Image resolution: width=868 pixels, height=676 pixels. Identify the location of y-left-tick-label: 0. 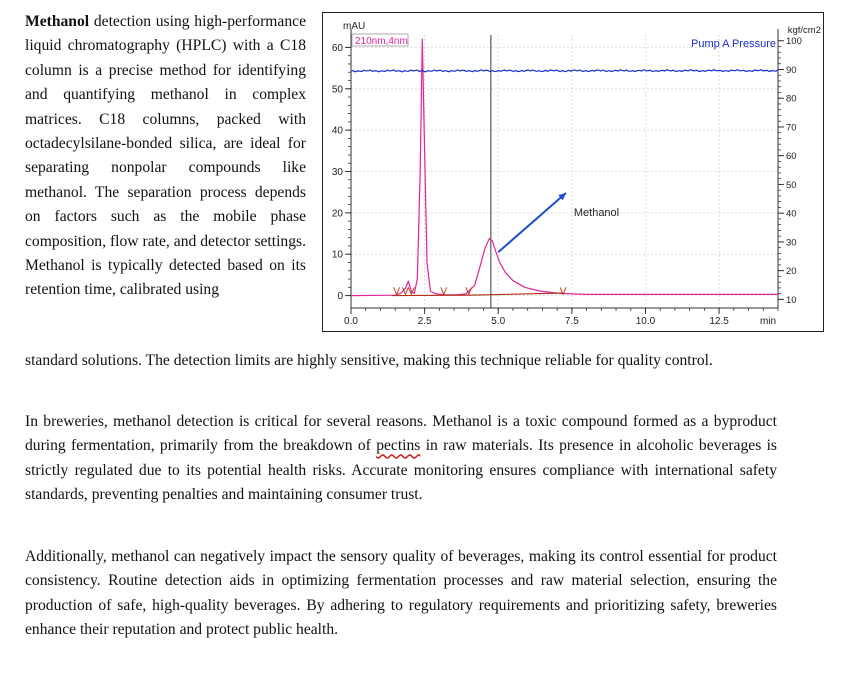
(340, 296).